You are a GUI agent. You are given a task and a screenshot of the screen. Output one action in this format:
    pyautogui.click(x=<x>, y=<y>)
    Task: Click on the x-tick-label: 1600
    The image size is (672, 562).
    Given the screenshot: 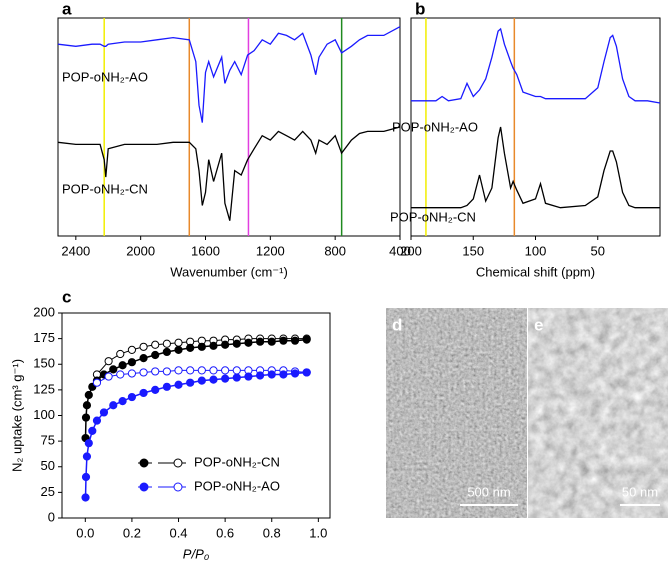 What is the action you would take?
    pyautogui.click(x=205, y=250)
    